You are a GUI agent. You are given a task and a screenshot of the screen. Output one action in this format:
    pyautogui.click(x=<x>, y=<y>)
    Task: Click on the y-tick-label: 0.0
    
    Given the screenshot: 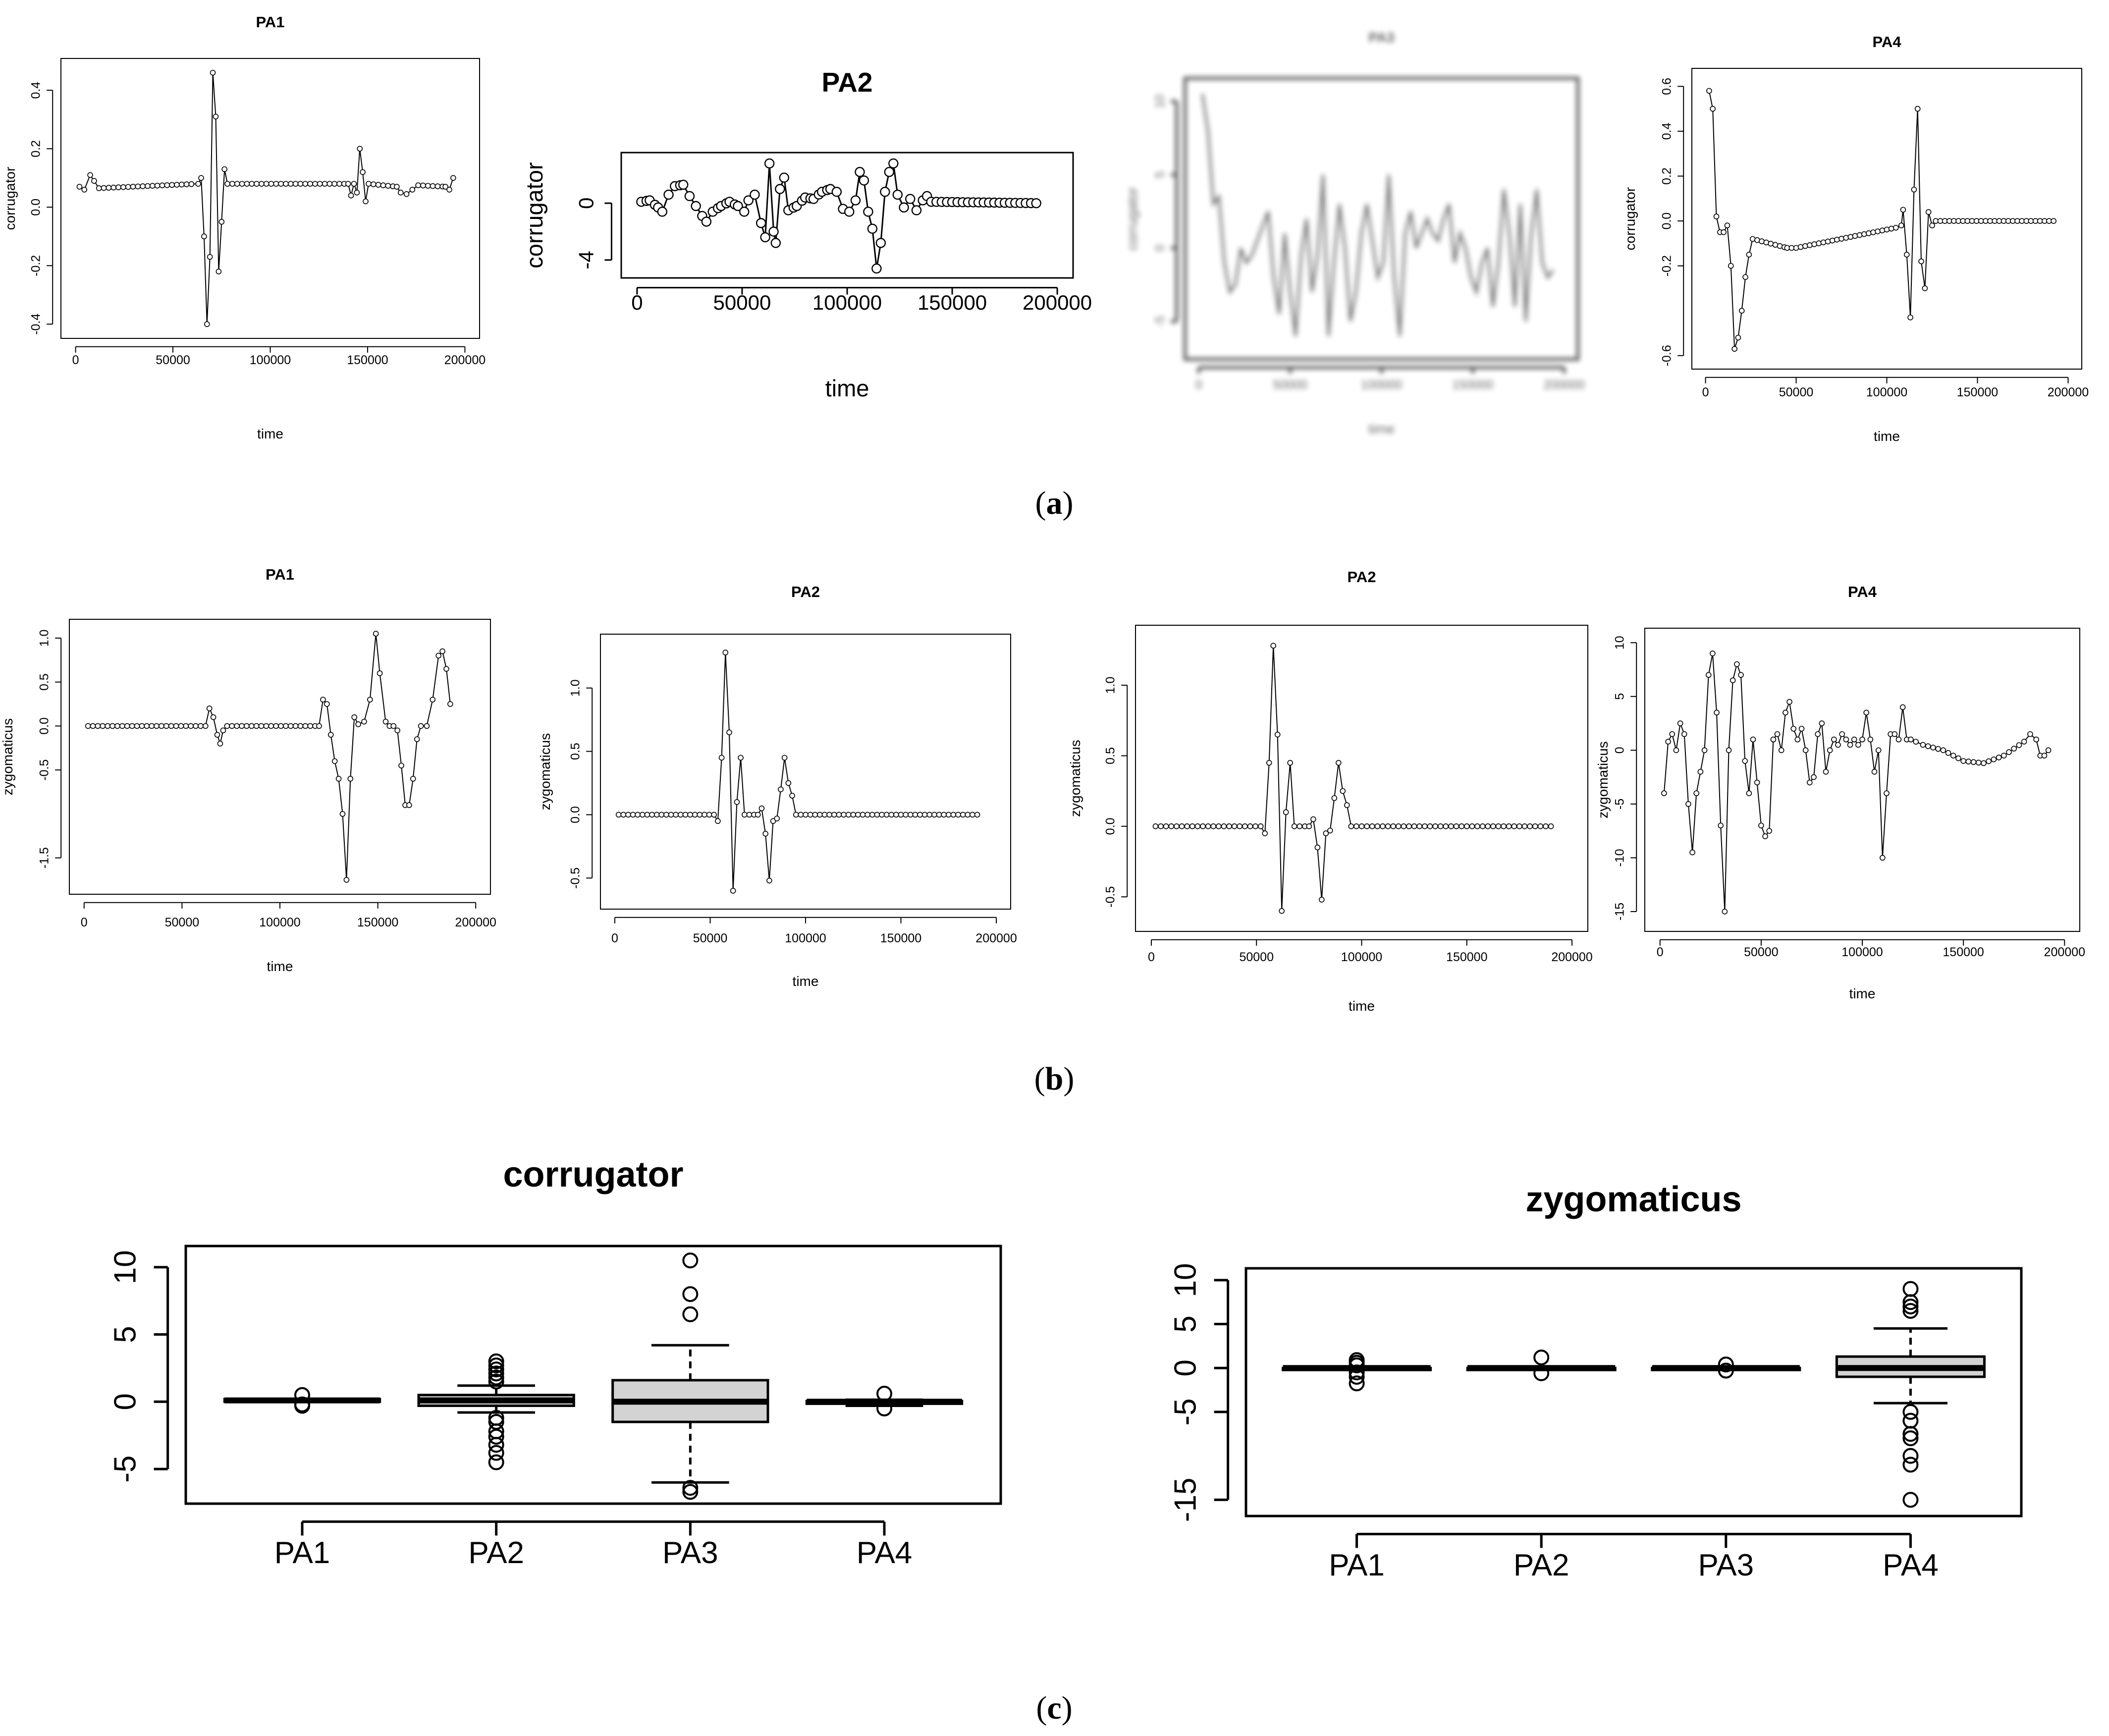 What is the action you would take?
    pyautogui.click(x=575, y=814)
    